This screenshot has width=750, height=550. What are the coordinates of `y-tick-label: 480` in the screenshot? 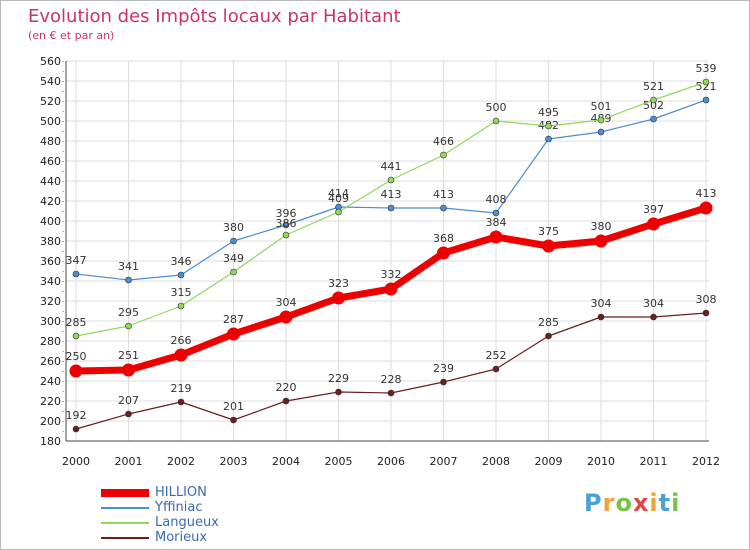 It's located at (50, 141).